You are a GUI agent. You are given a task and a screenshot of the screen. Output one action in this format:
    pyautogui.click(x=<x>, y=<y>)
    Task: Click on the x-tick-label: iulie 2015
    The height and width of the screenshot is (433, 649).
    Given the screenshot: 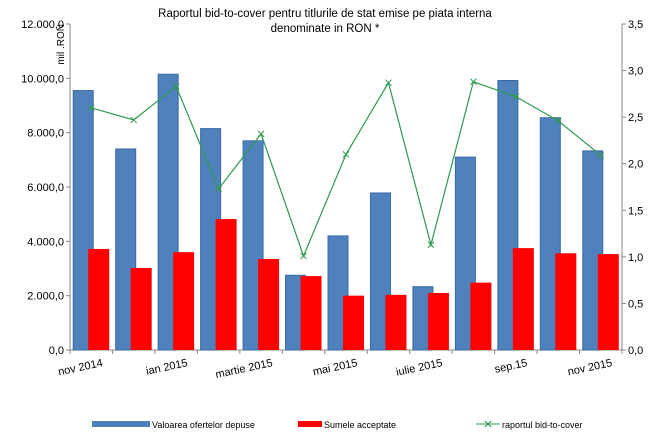 What is the action you would take?
    pyautogui.click(x=419, y=368)
    